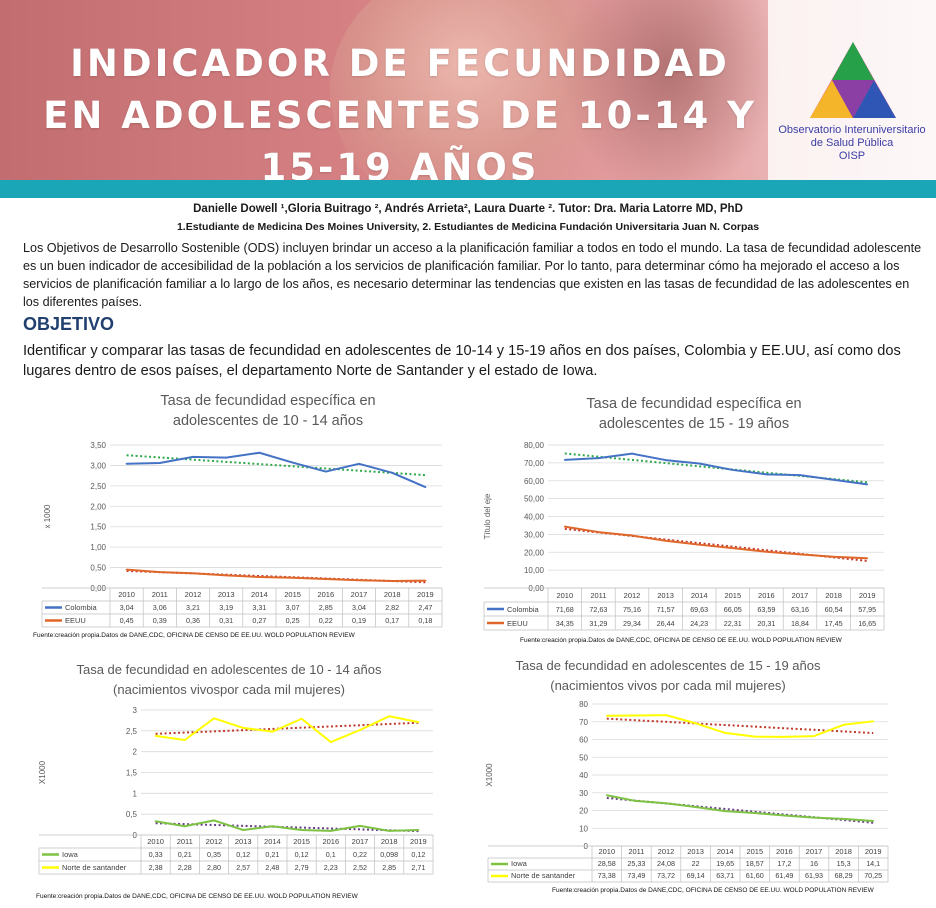 This screenshot has height=908, width=936. What do you see at coordinates (98, 486) in the screenshot?
I see `y-tick-label: 2,50` at bounding box center [98, 486].